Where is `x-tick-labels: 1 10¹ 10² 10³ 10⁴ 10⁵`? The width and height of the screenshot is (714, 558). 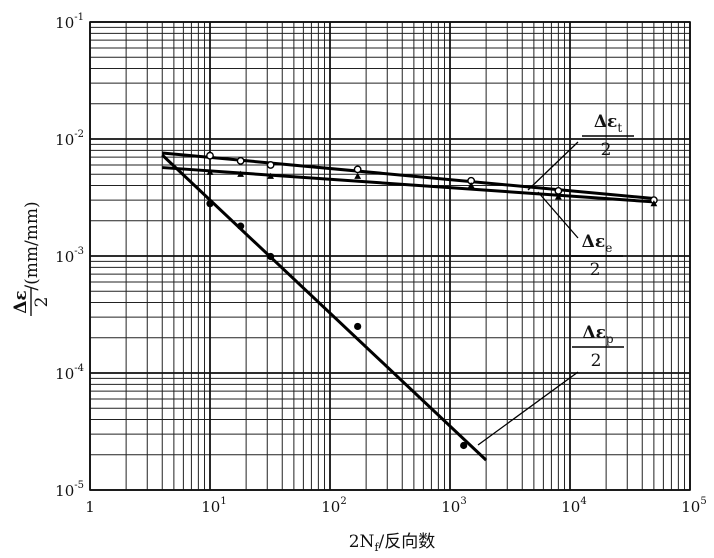 x-tick-labels: 1 10¹ 10² 10³ 10⁴ 10⁵ is located at coordinates (396, 506).